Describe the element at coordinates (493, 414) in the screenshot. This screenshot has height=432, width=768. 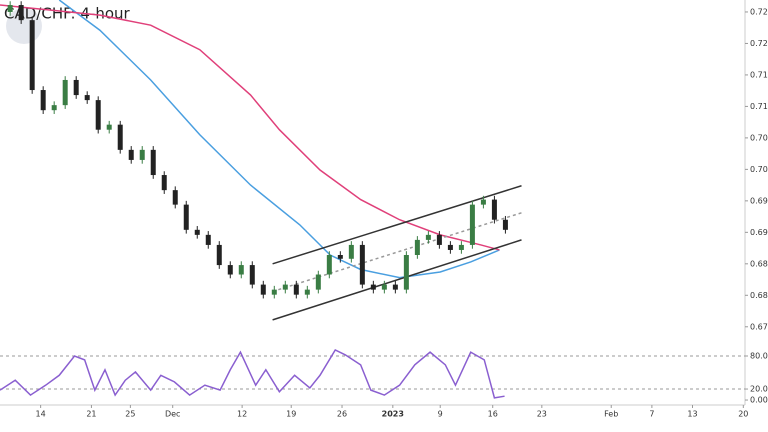
I see `x-tick-label: 16` at that location.